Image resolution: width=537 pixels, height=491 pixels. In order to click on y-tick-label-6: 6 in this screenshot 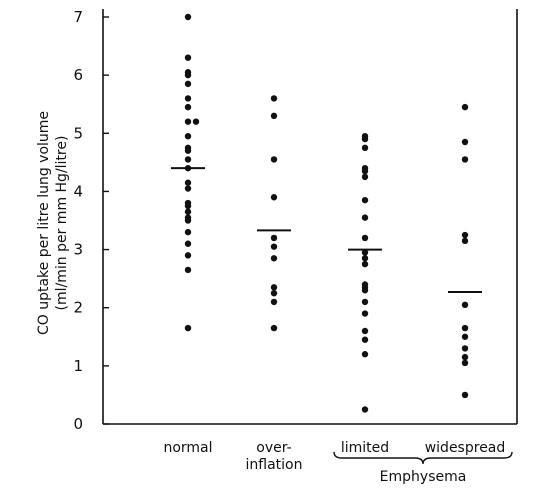, I will do `click(78, 75)`.